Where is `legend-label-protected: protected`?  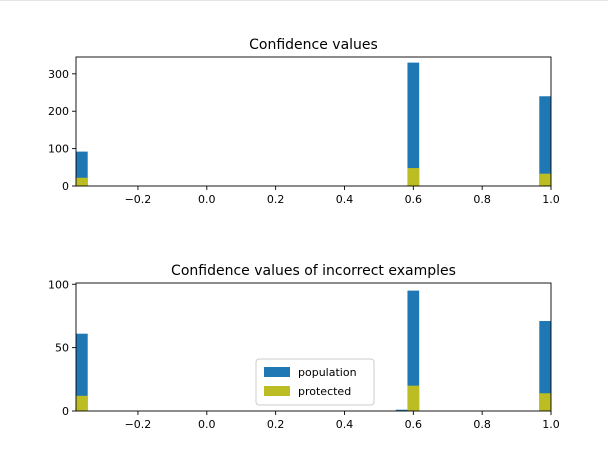
legend-label-protected: protected is located at coordinates (324, 391).